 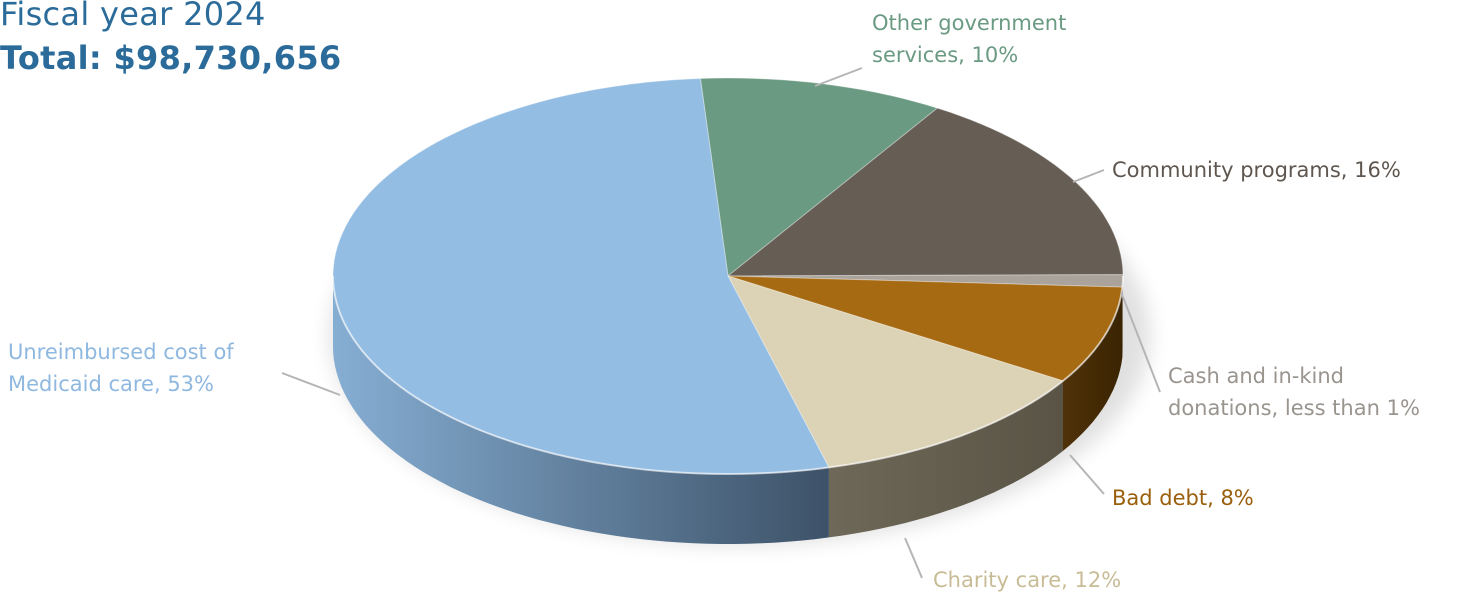 I want to click on slice-other-government-services, so click(x=819, y=177).